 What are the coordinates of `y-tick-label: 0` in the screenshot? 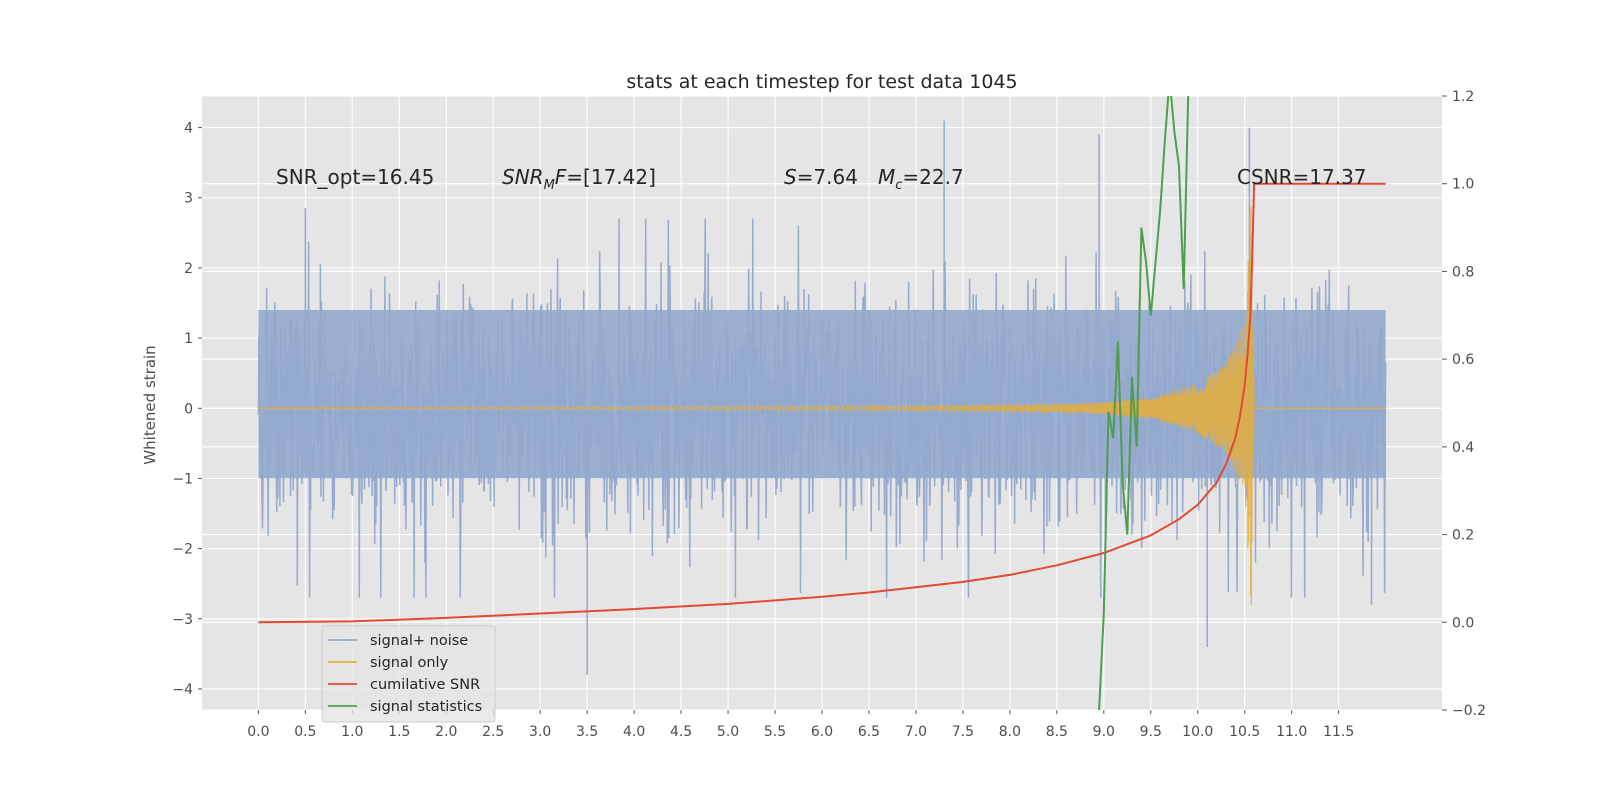 It's located at (188, 409).